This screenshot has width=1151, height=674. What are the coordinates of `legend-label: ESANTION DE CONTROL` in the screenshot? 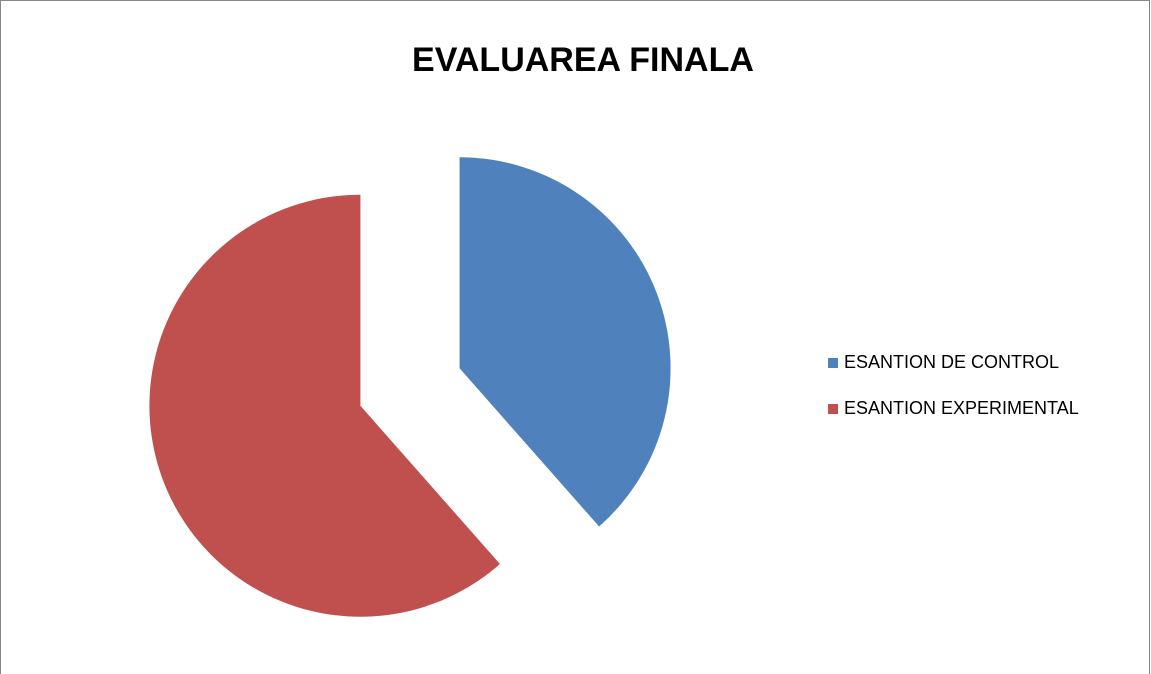 It's located at (951, 362).